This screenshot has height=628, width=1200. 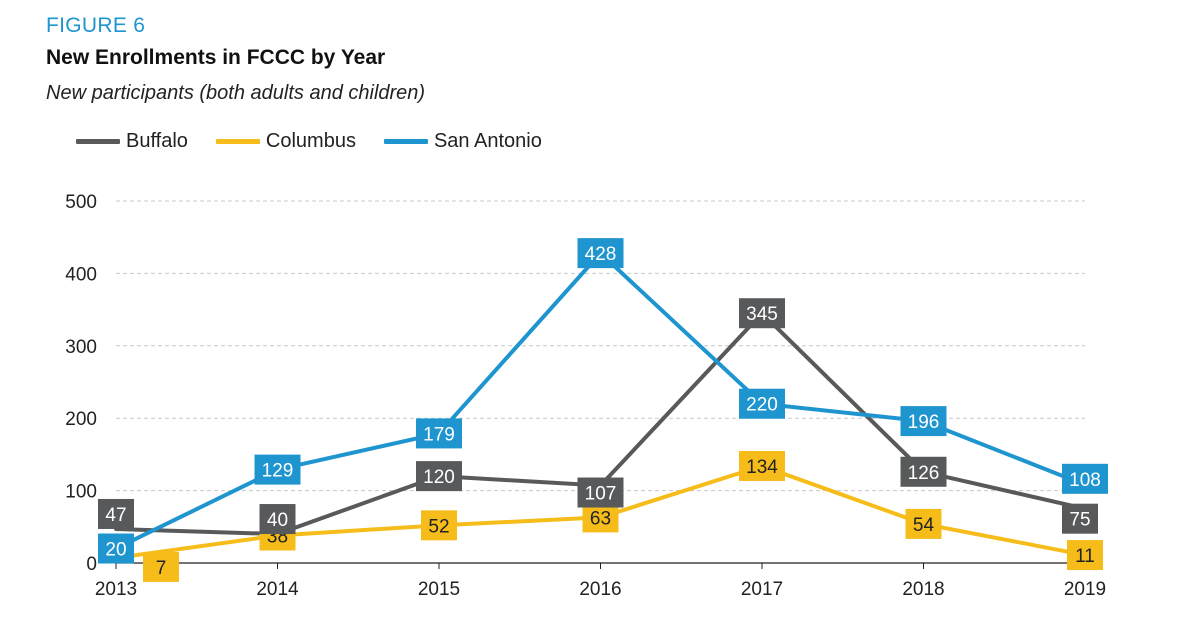 What do you see at coordinates (600, 589) in the screenshot?
I see `x-tick-label: 2016` at bounding box center [600, 589].